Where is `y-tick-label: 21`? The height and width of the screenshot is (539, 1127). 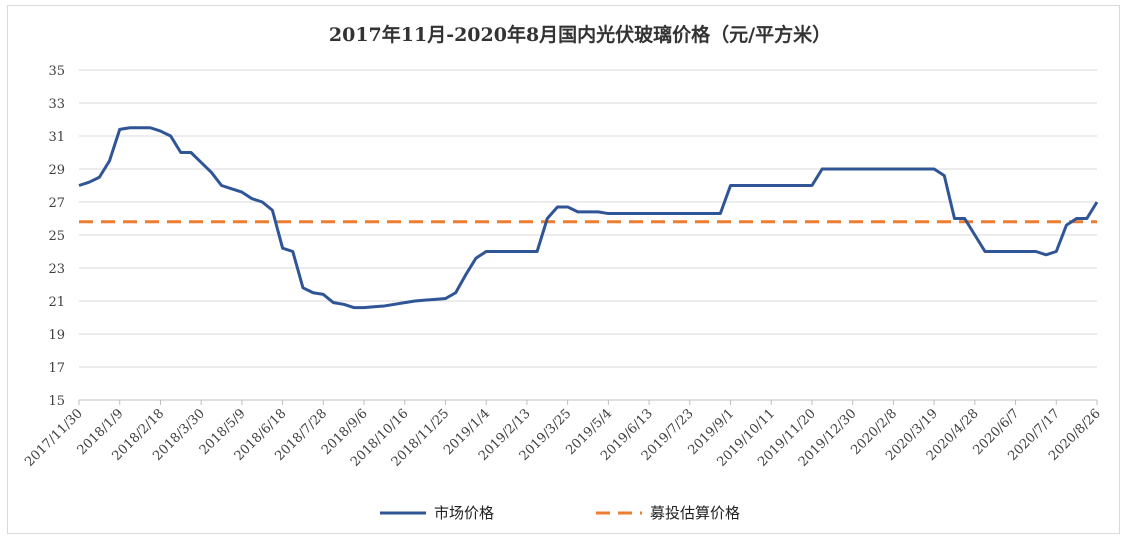
y-tick-label: 21 is located at coordinates (56, 302).